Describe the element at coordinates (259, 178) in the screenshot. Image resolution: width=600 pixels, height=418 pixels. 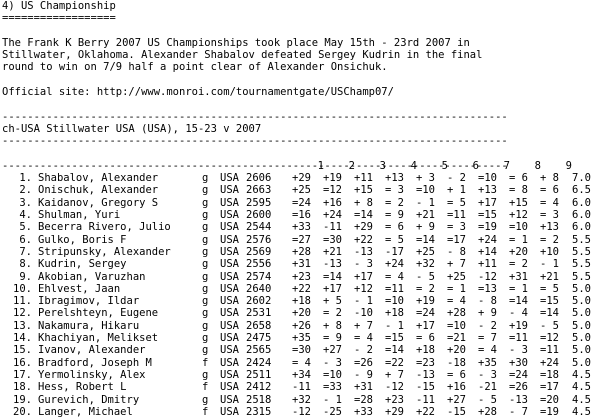
I see `player-rating: 2606` at that location.